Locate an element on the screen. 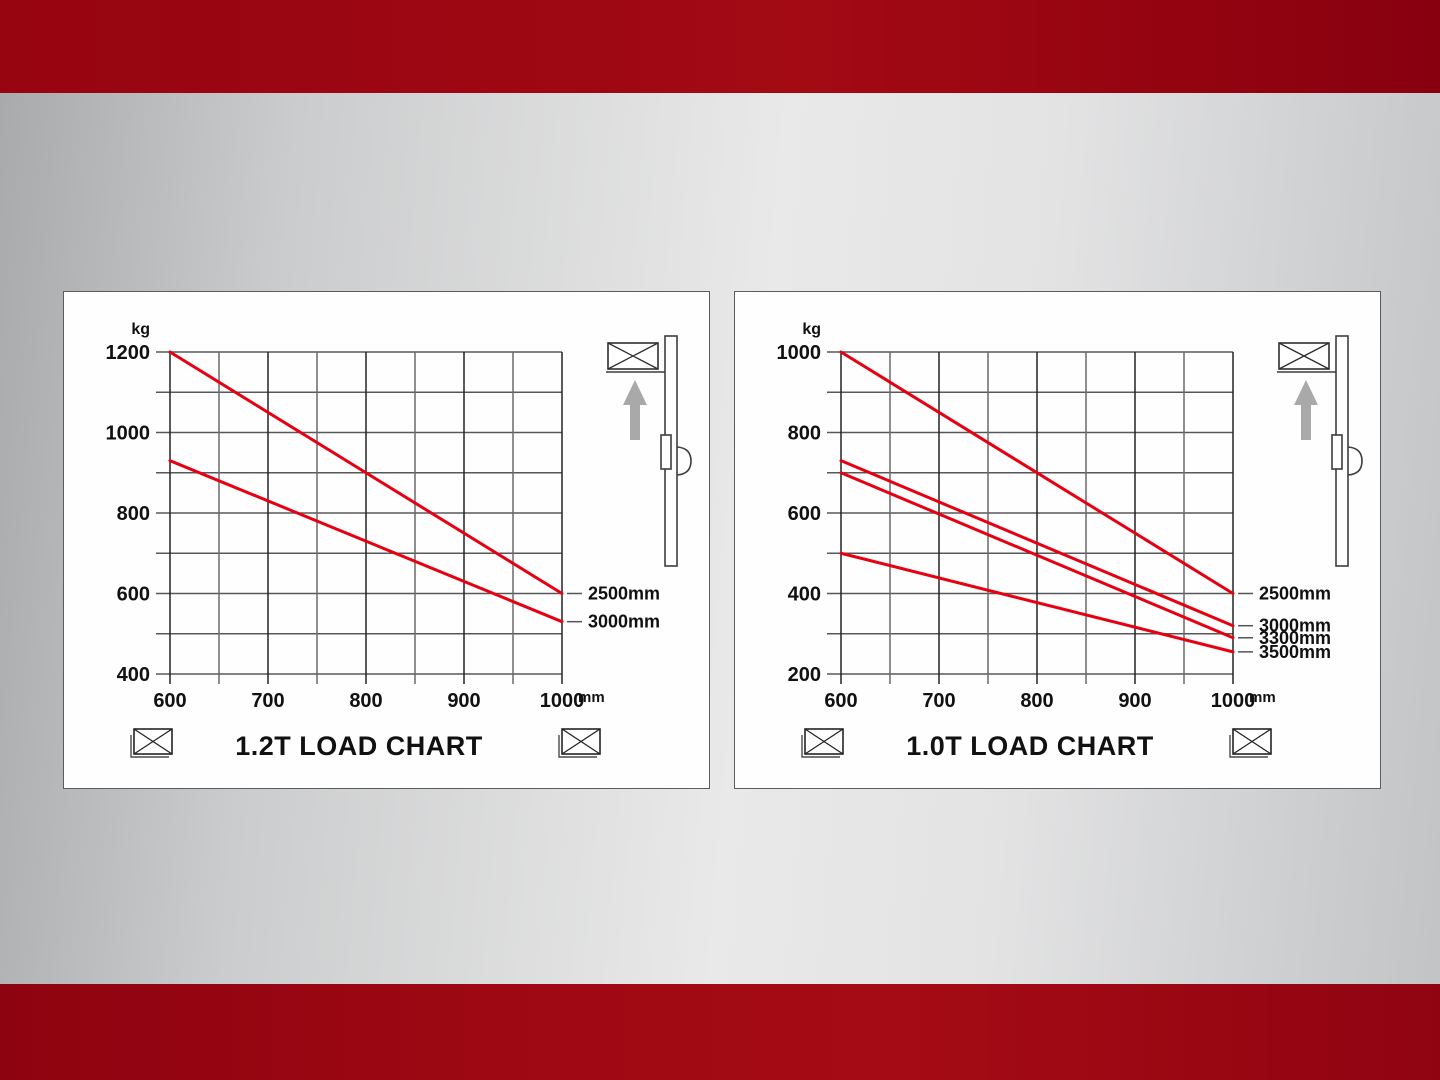 Image resolution: width=1440 pixels, height=1080 pixels. series-label-3500mm: 3500mm is located at coordinates (1295, 652).